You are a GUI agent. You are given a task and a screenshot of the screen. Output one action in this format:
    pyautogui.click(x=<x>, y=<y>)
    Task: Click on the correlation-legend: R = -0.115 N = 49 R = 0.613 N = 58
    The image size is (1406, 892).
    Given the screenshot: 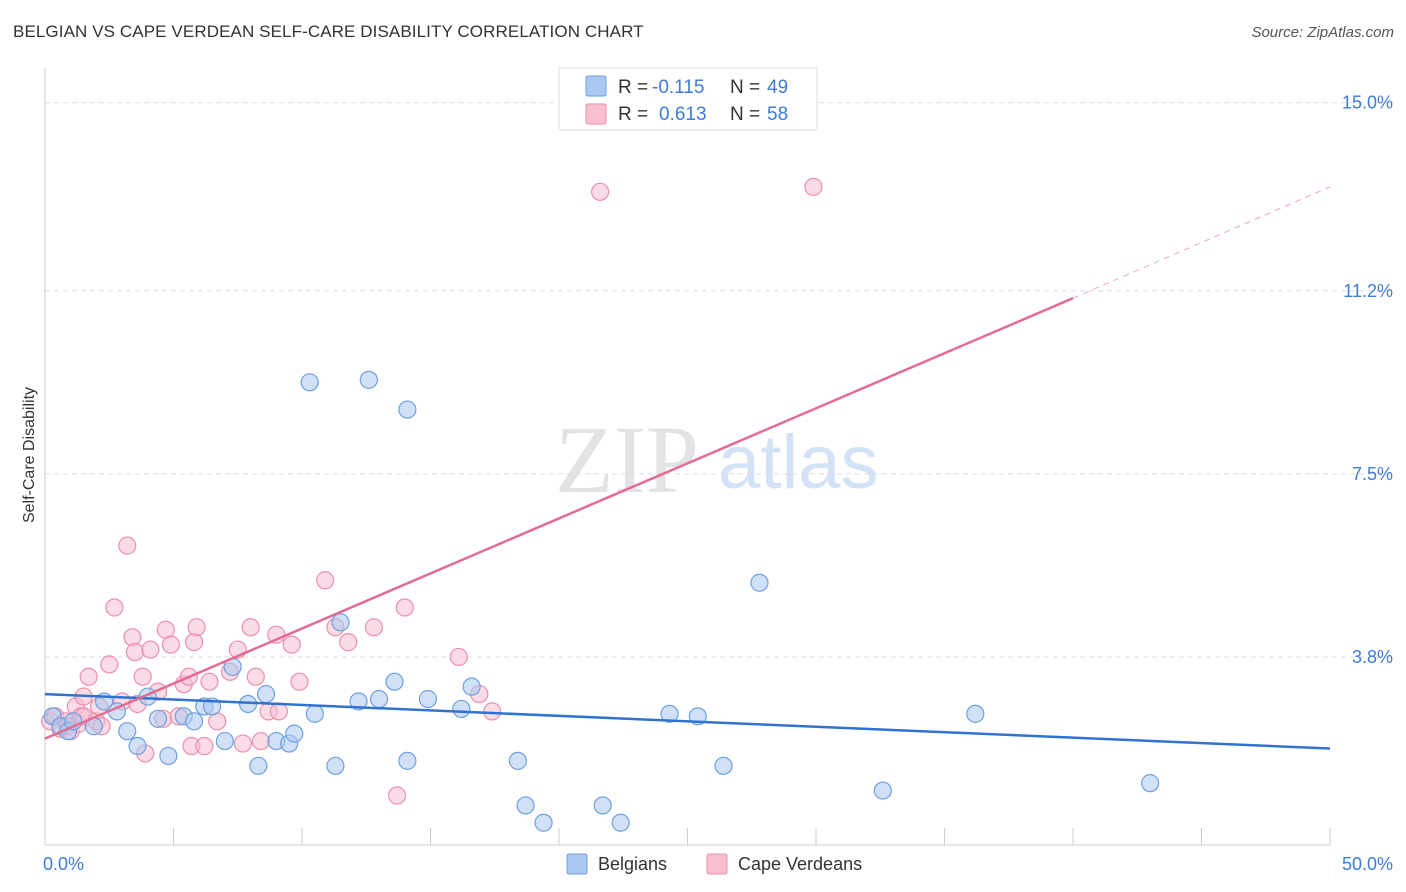 What is the action you would take?
    pyautogui.click(x=688, y=99)
    